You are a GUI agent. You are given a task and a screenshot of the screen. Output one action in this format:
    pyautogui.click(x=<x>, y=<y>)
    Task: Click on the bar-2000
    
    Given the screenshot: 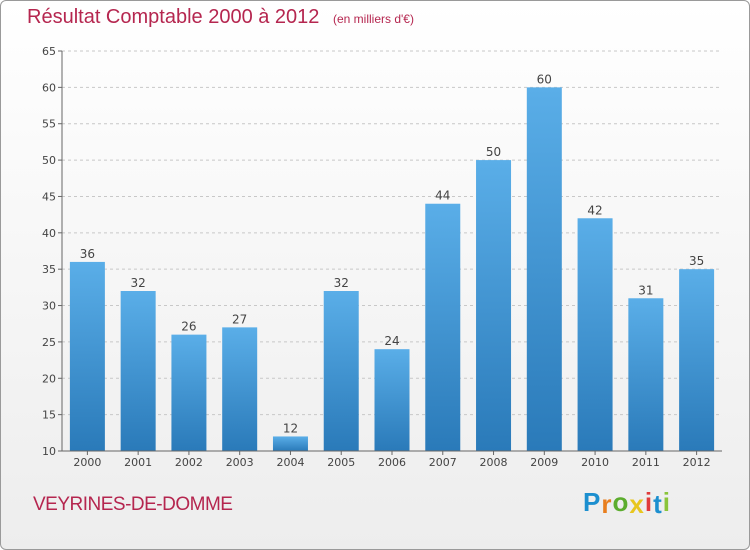 What is the action you would take?
    pyautogui.click(x=87, y=356)
    